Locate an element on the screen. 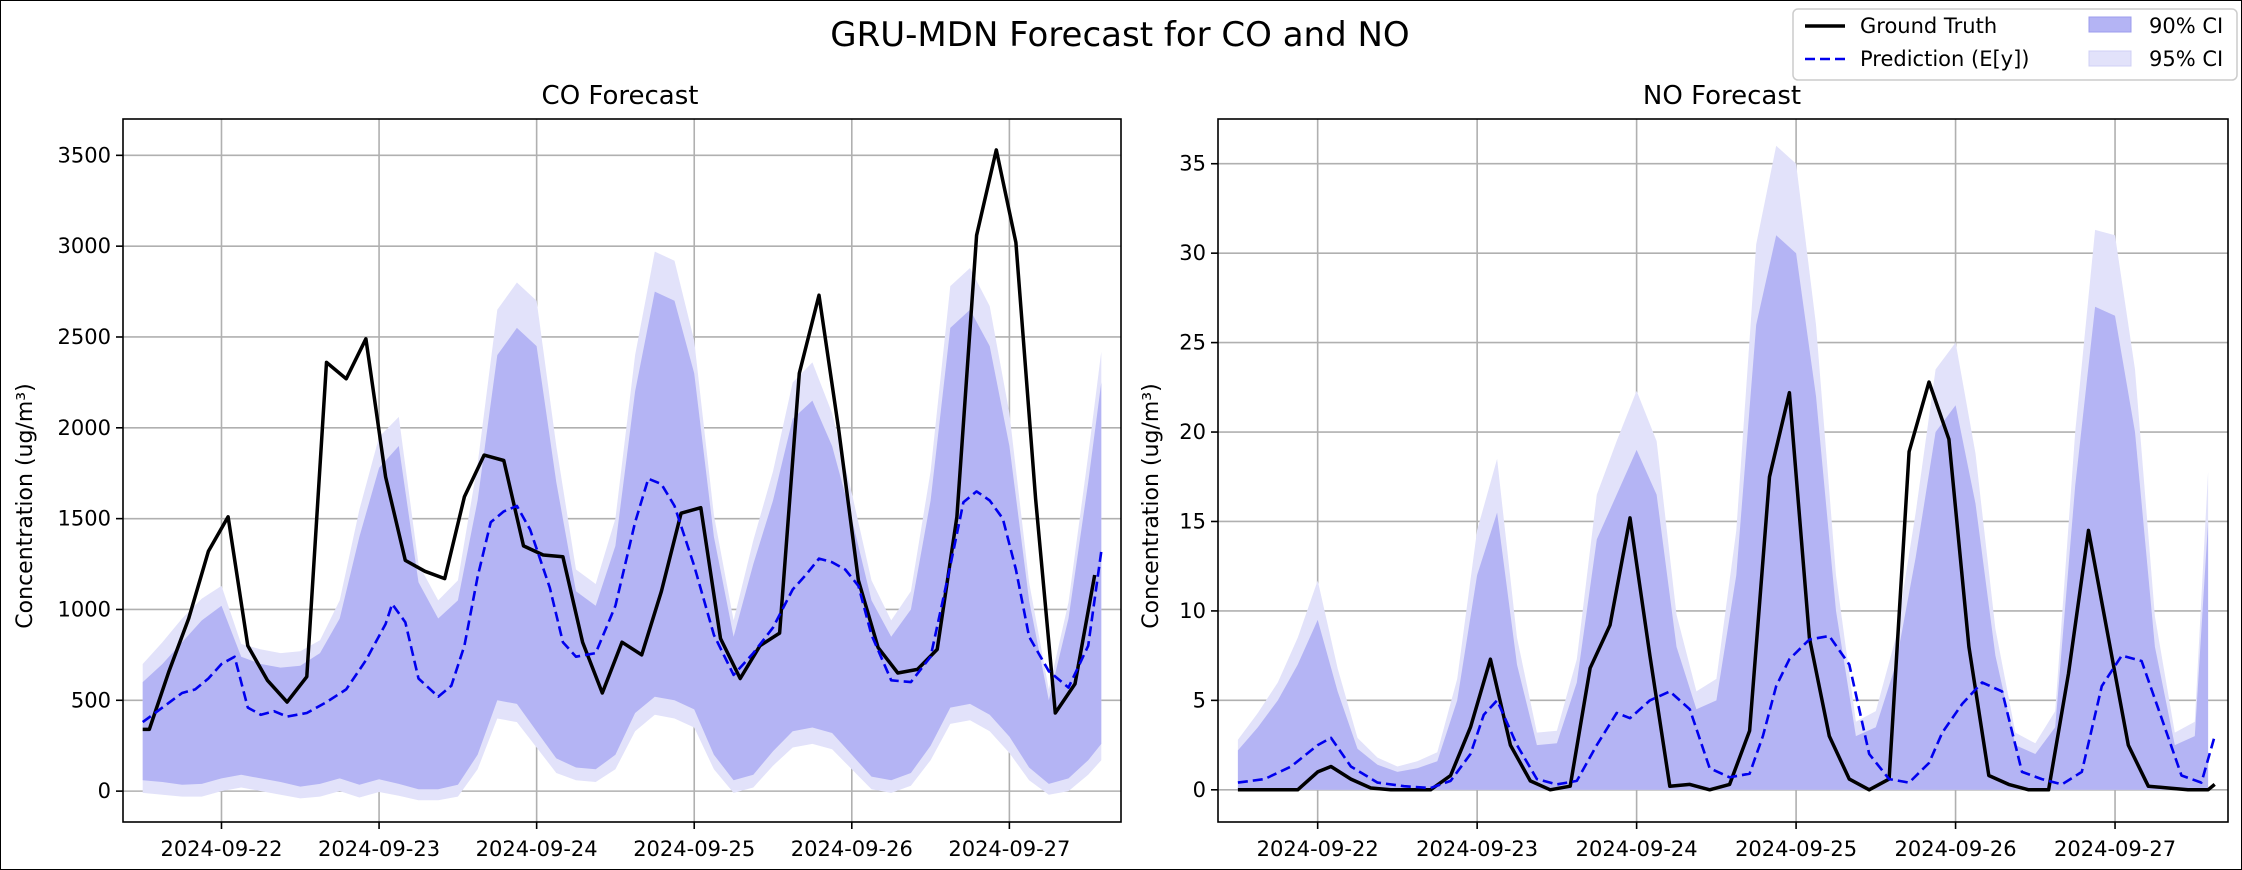 The height and width of the screenshot is (870, 2242). co-panel-title: CO Forecast is located at coordinates (620, 96).